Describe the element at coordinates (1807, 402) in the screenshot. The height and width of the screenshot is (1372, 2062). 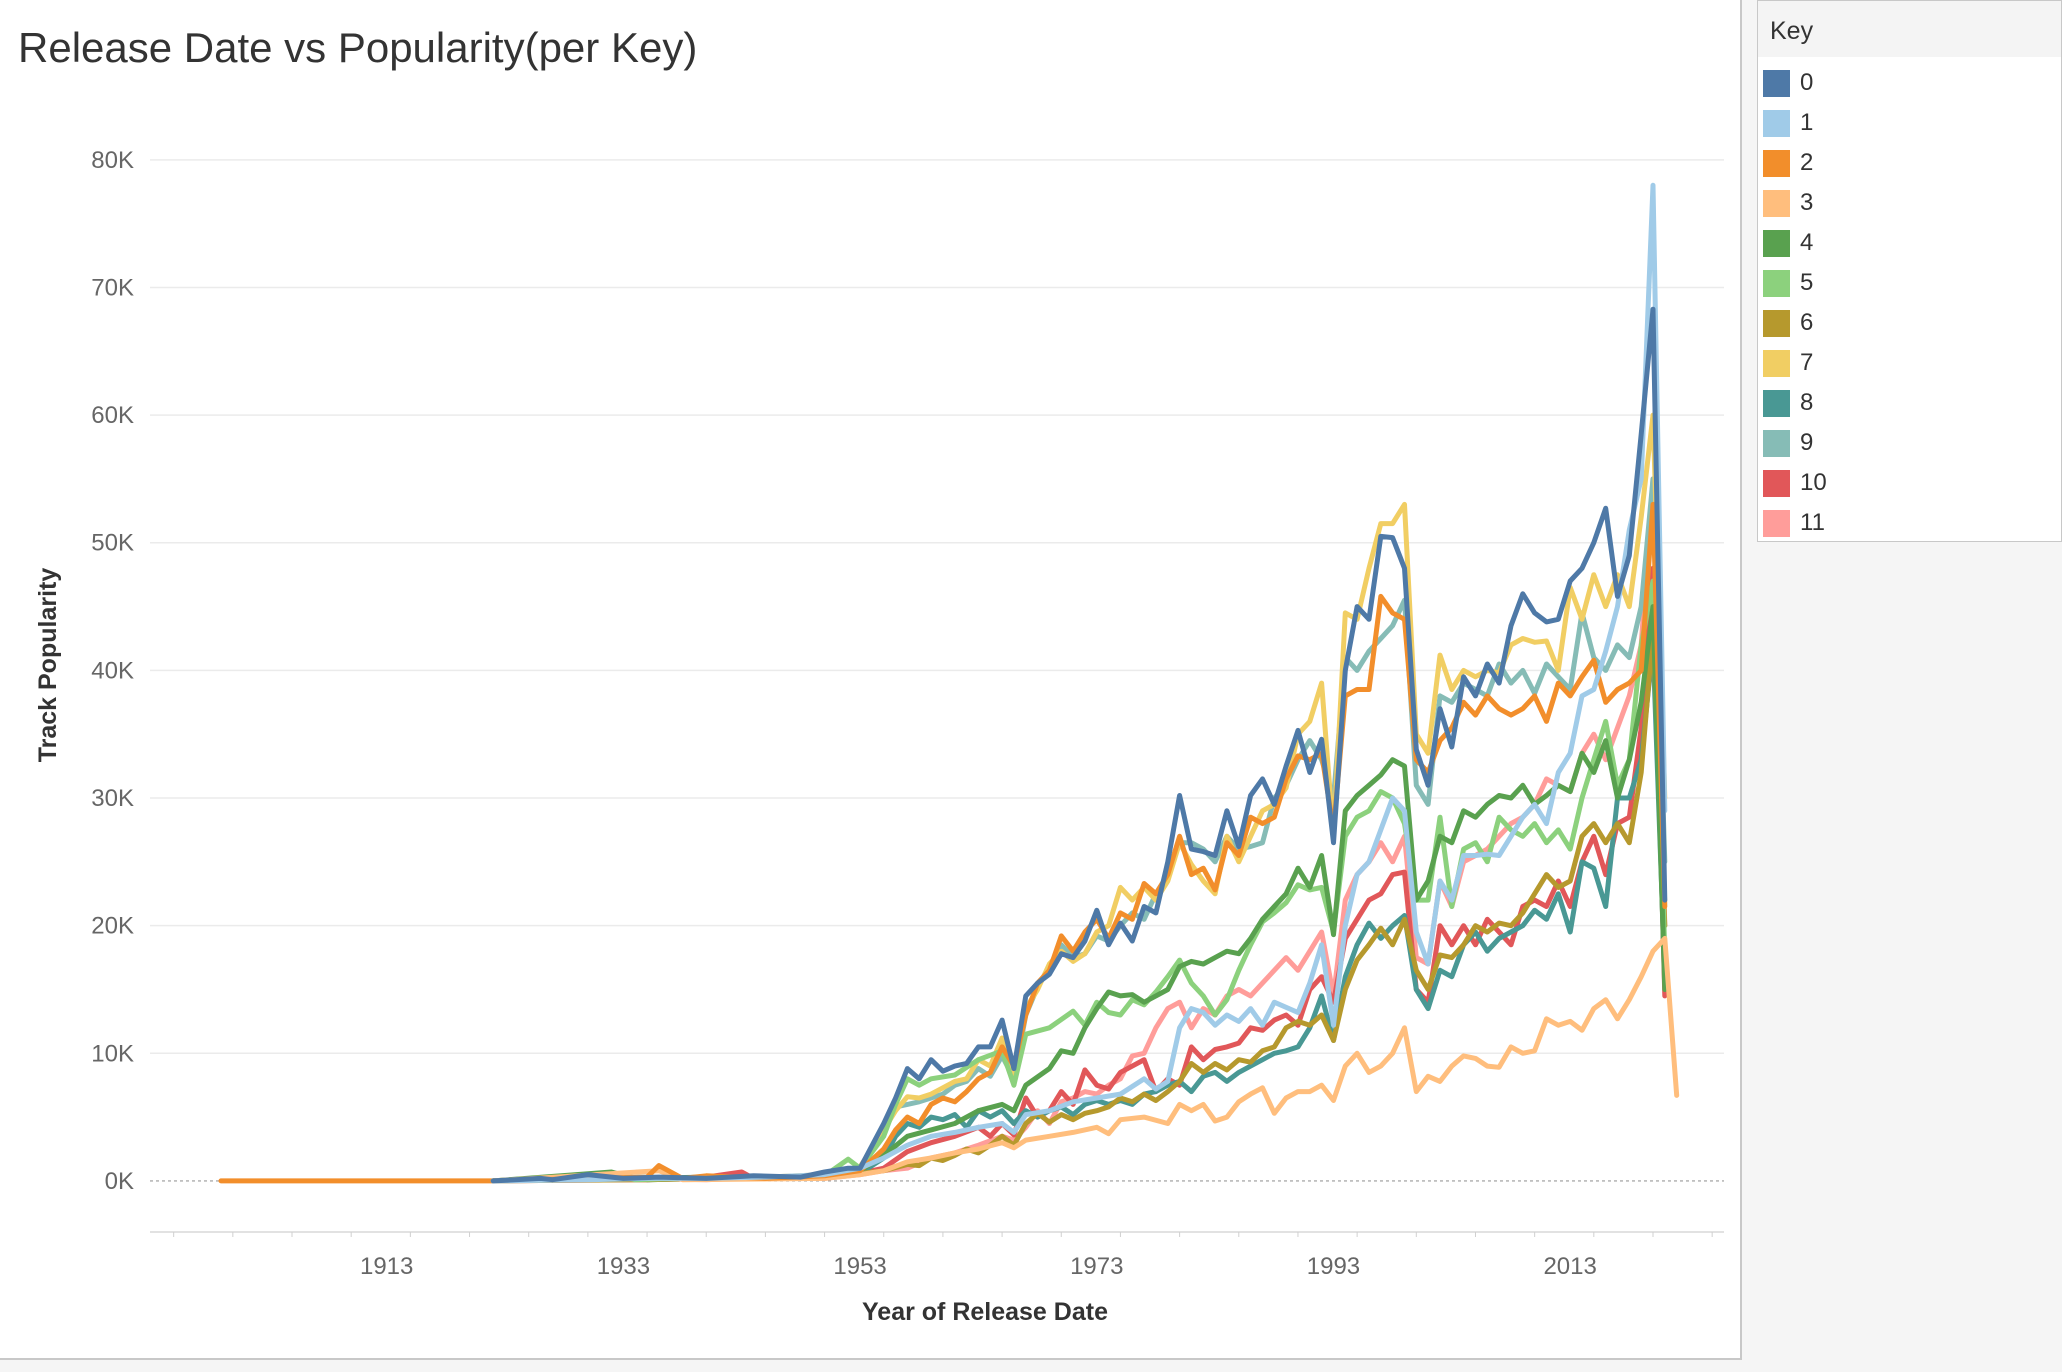
I see `legend-label: 8` at that location.